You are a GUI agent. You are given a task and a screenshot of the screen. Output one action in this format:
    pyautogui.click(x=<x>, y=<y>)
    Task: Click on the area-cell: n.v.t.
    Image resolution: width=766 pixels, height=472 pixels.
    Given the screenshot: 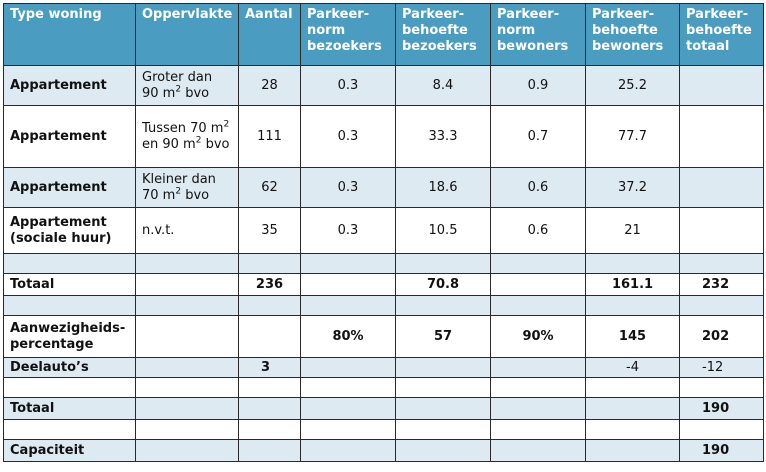 What is the action you would take?
    pyautogui.click(x=187, y=230)
    